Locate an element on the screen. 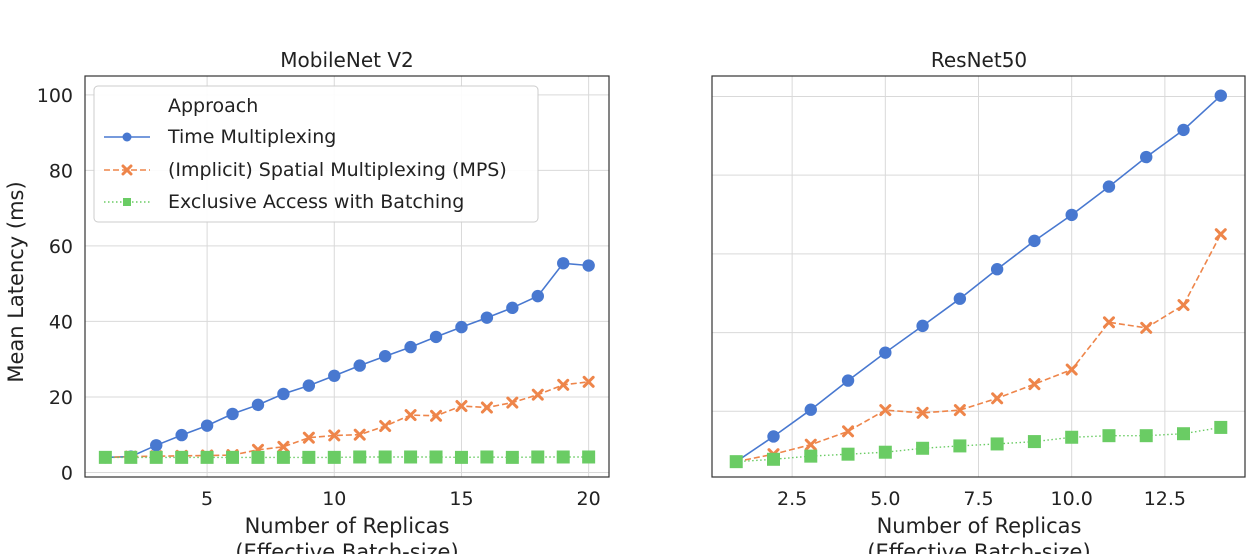 This screenshot has width=1258, height=554. x-tick-label: 2.5 is located at coordinates (792, 499).